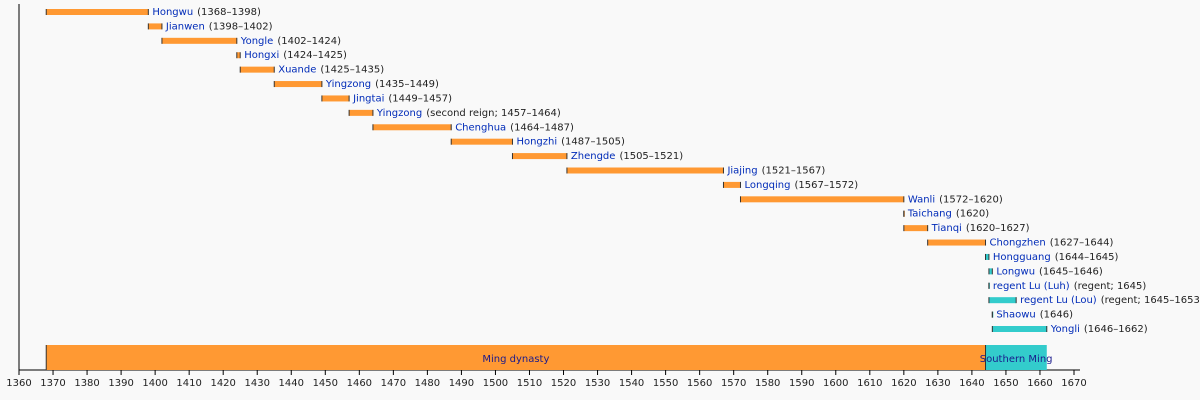  What do you see at coordinates (1015, 271) in the screenshot?
I see `reign-name: Longwu` at bounding box center [1015, 271].